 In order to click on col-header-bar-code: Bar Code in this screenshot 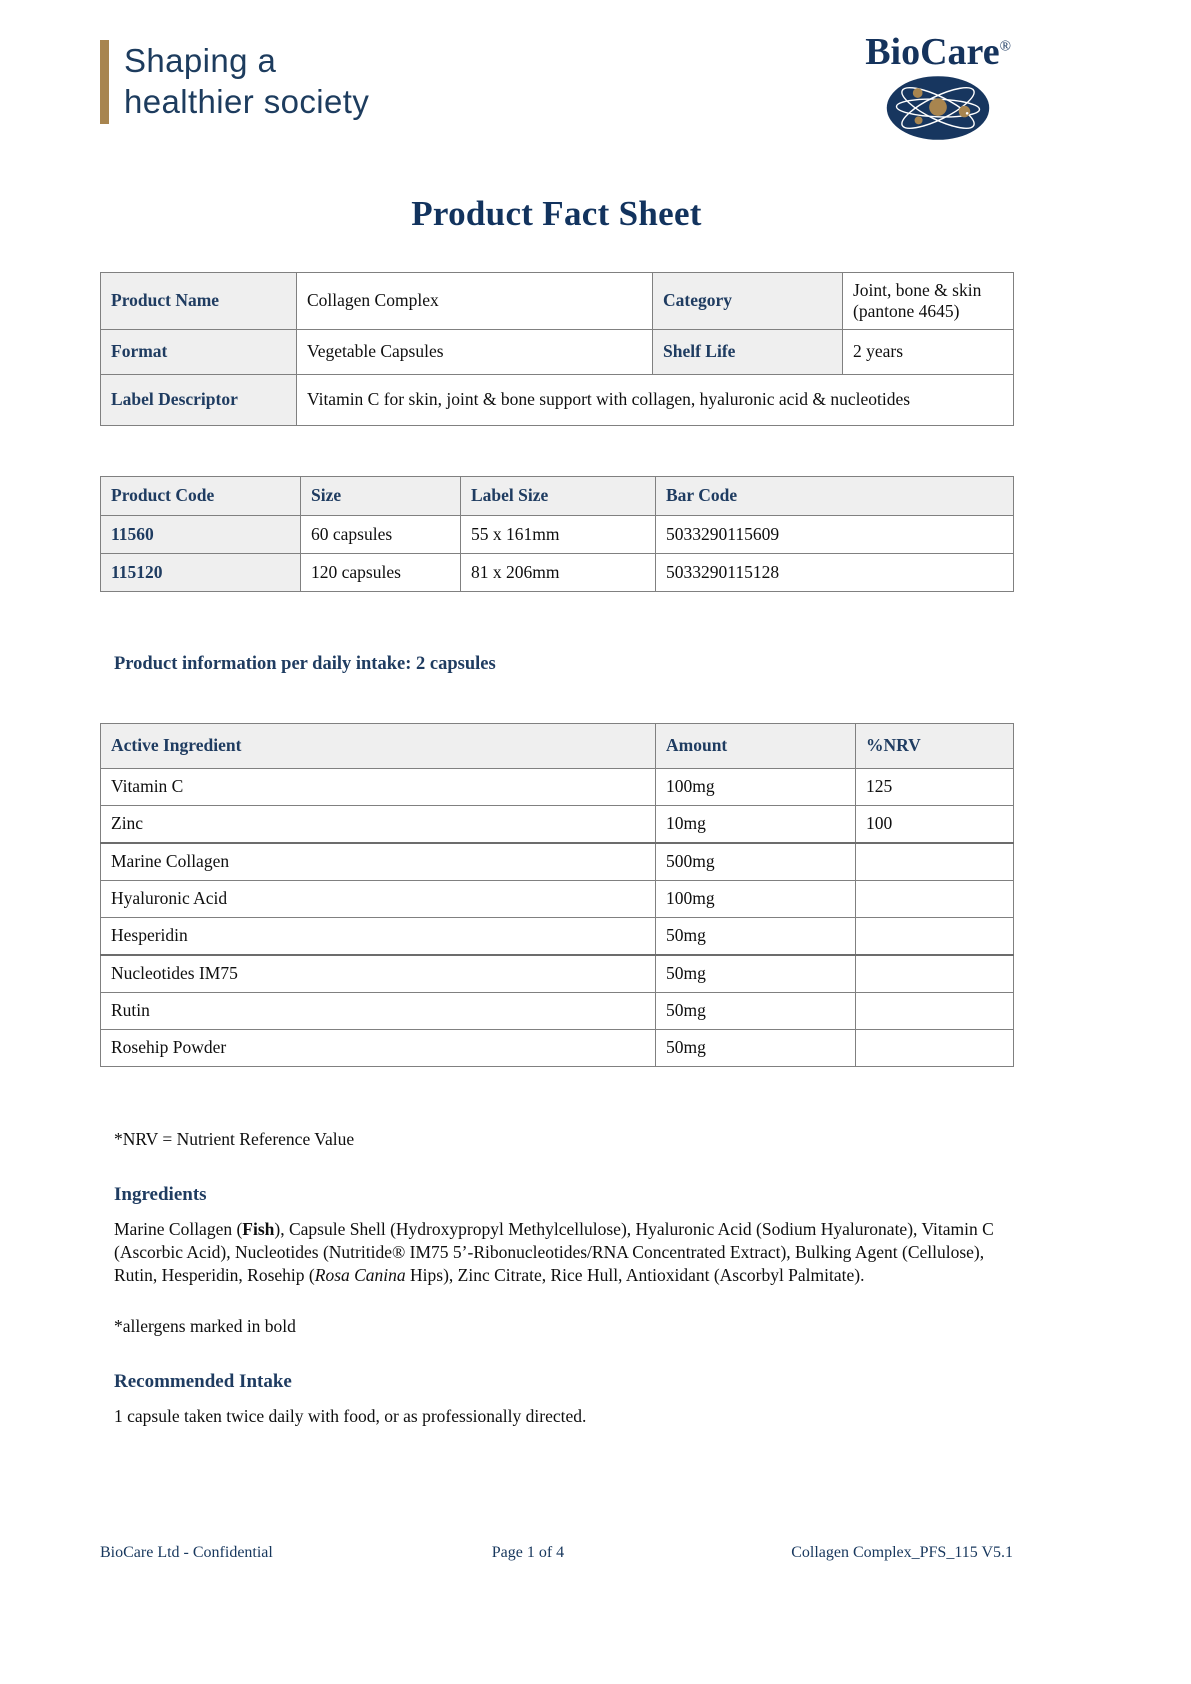, I will do `click(834, 495)`.